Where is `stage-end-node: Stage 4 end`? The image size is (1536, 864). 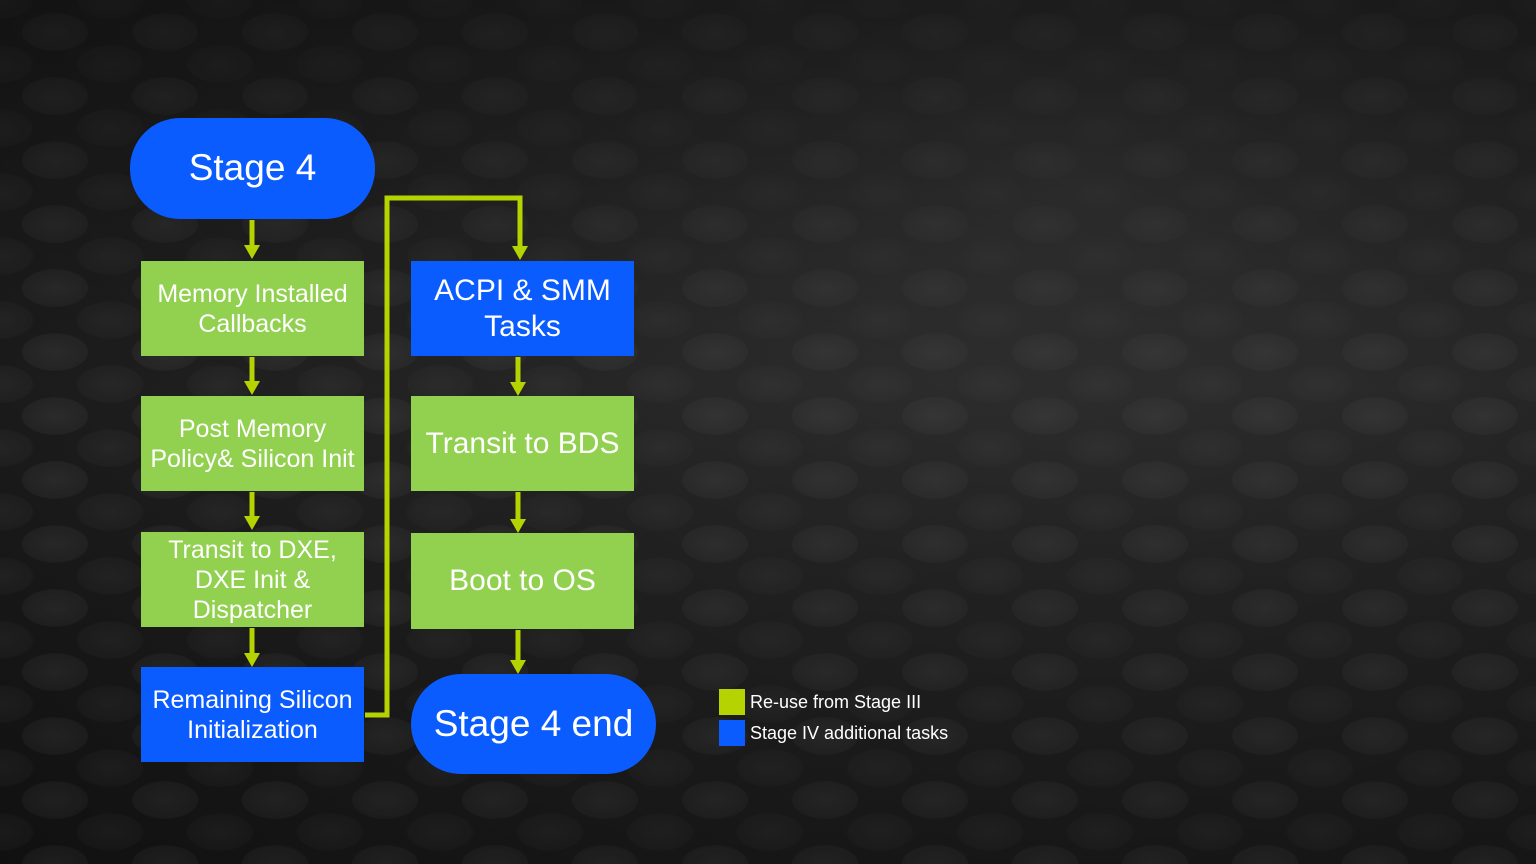 stage-end-node: Stage 4 end is located at coordinates (533, 724).